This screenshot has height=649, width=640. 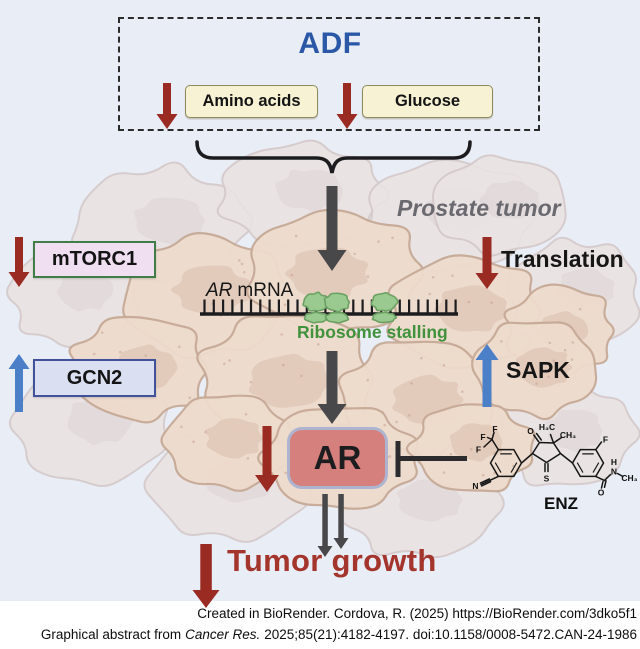 What do you see at coordinates (333, 157) in the screenshot?
I see `brace` at bounding box center [333, 157].